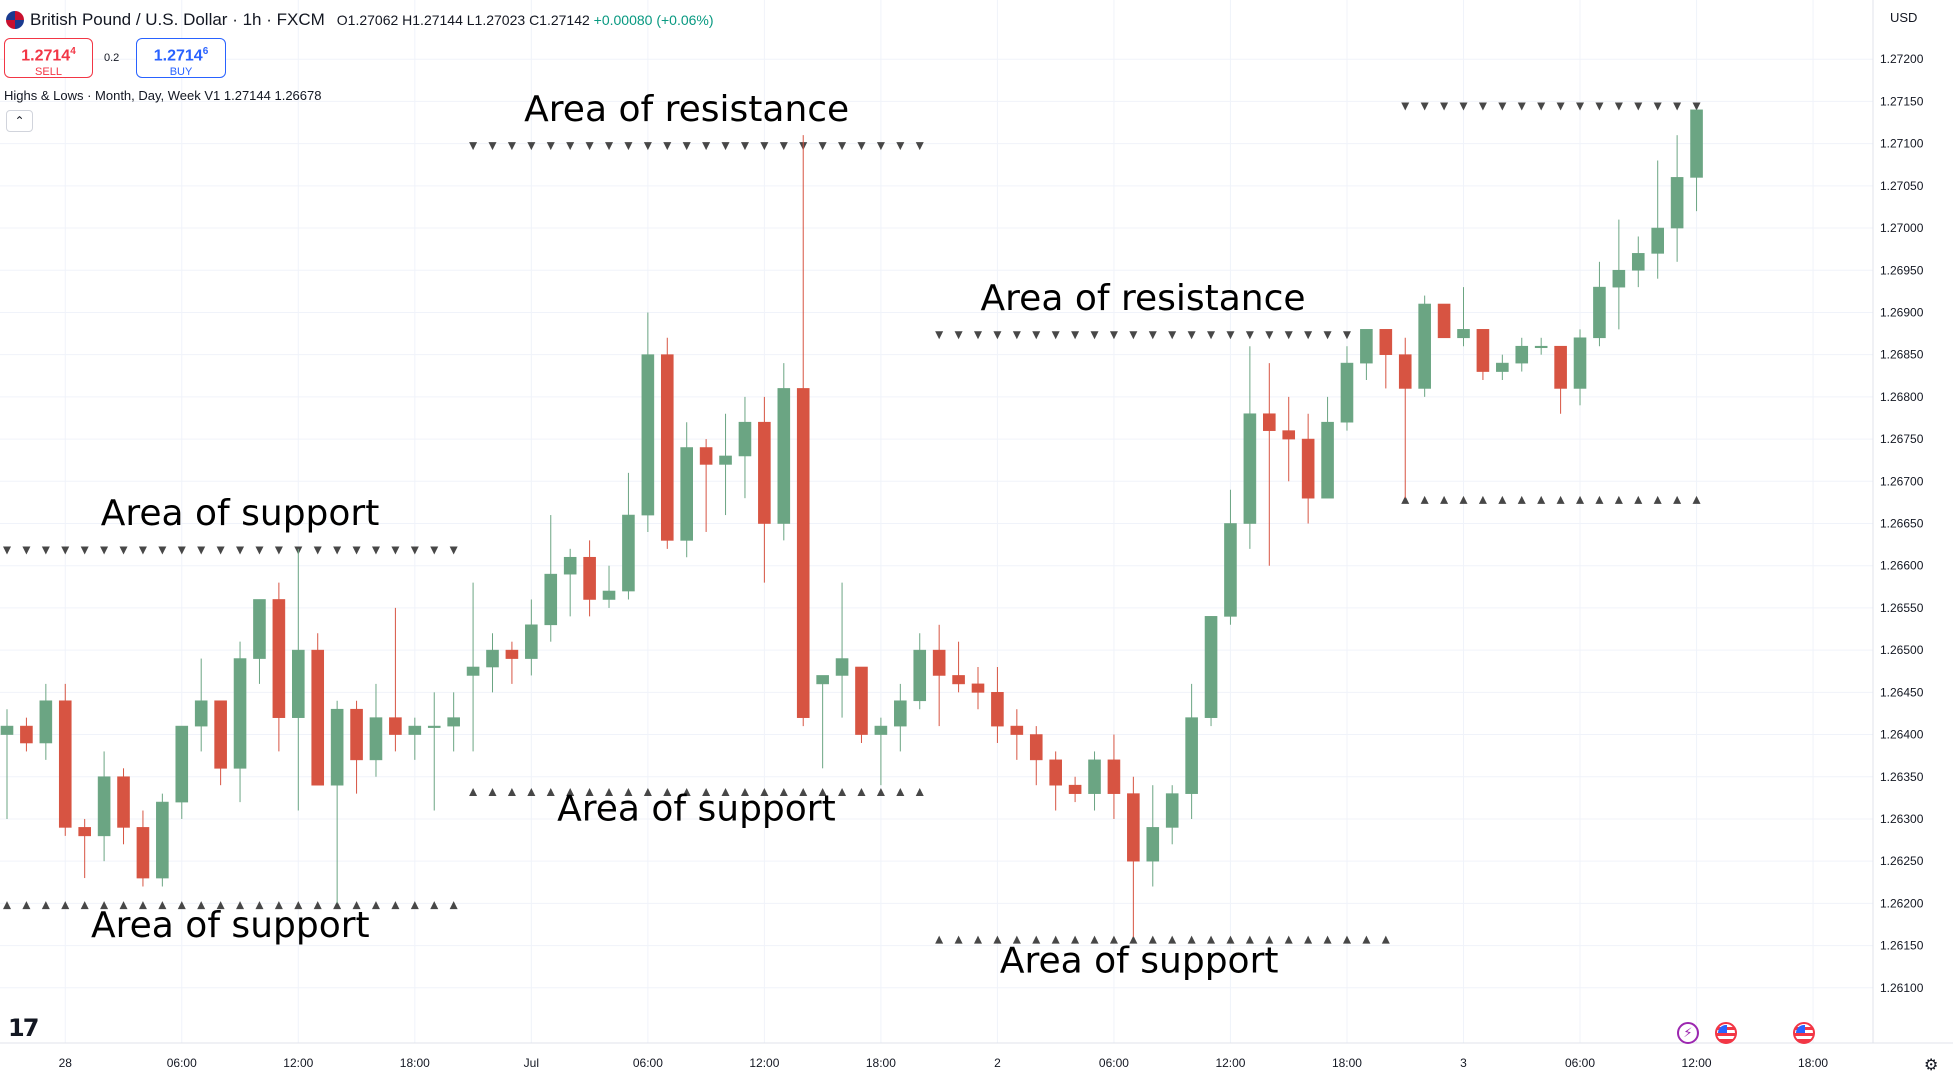 The width and height of the screenshot is (1953, 1080). What do you see at coordinates (881, 1063) in the screenshot?
I see `x-tick-label: 18:00` at bounding box center [881, 1063].